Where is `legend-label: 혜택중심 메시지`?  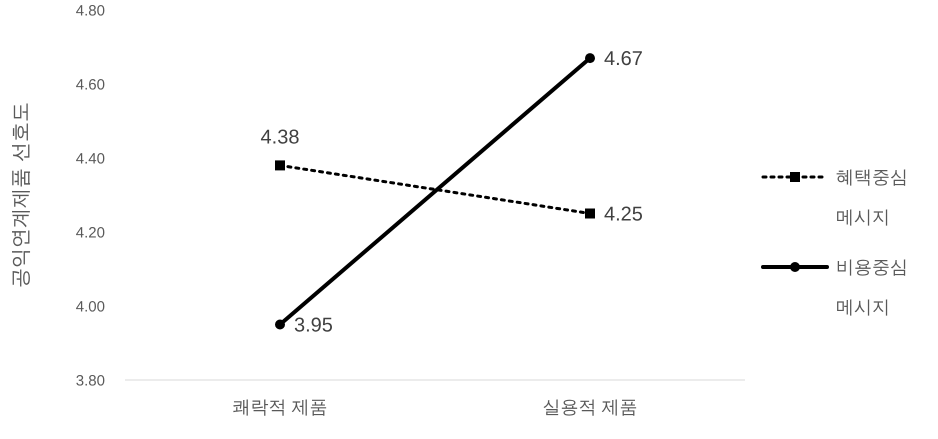
legend-label: 혜택중심 메시지 is located at coordinates (872, 197).